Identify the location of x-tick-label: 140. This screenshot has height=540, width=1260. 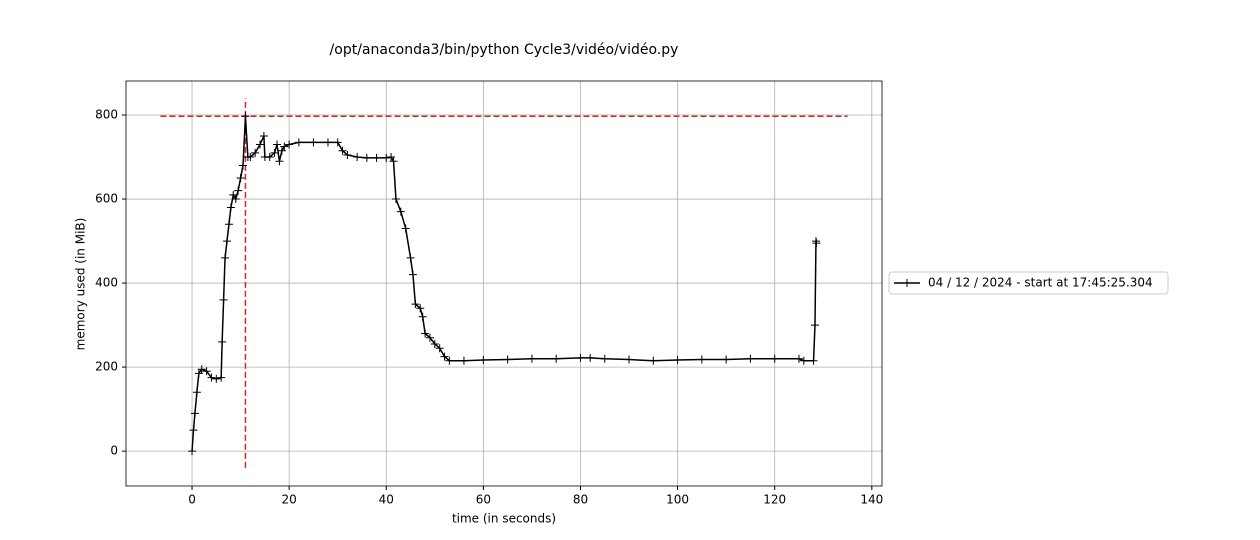
(871, 500).